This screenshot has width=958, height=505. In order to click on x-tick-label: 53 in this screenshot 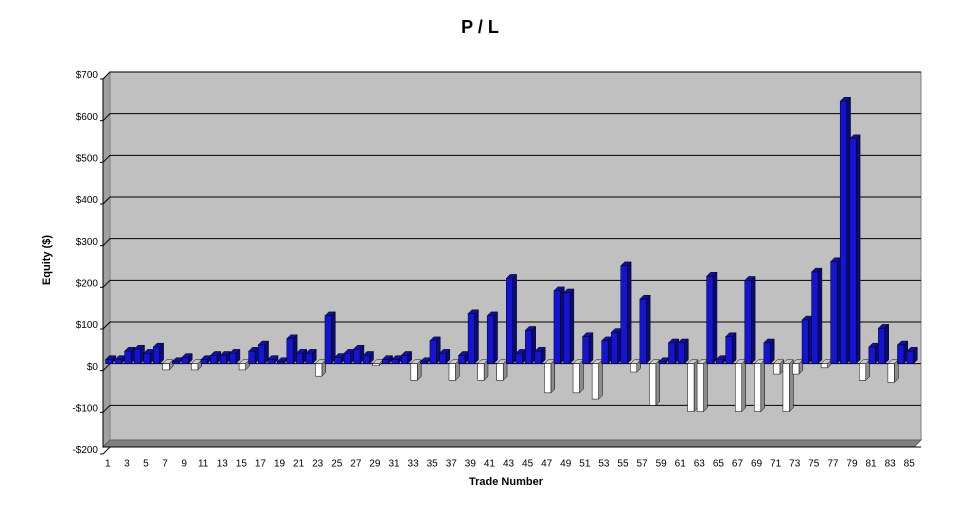, I will do `click(604, 464)`.